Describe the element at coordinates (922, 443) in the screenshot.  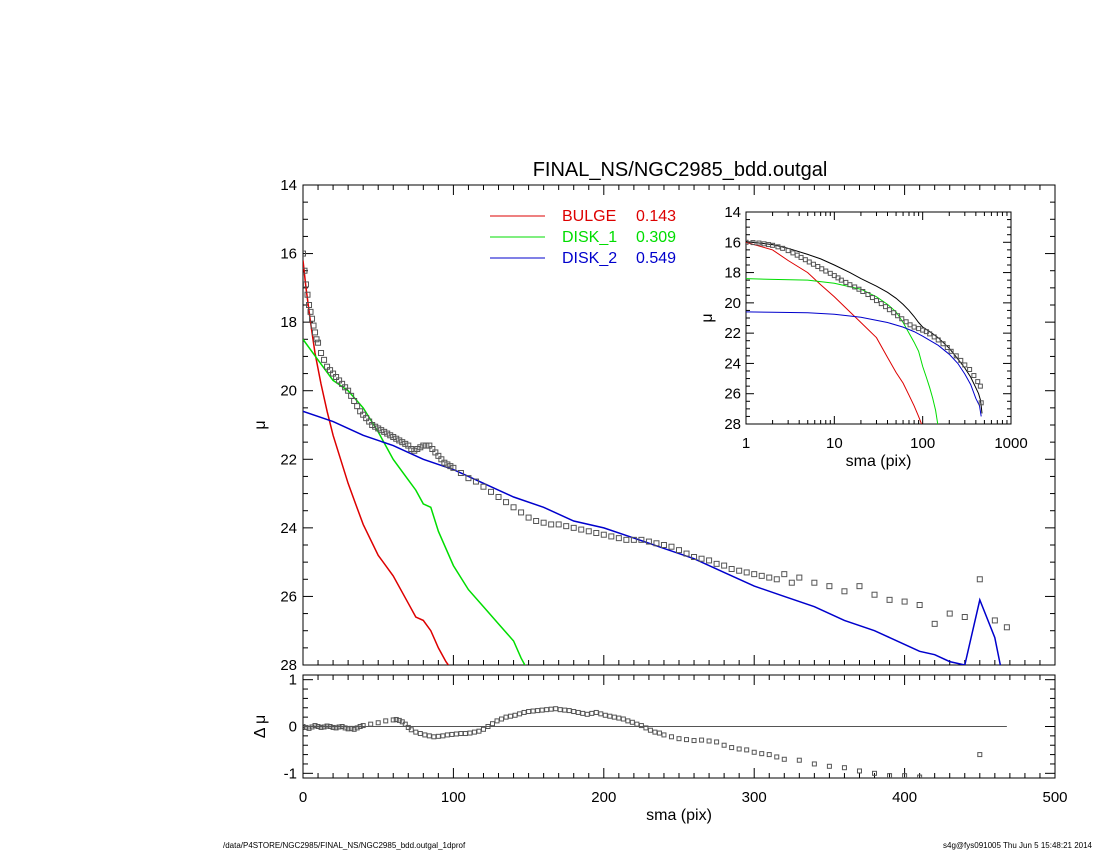
I see `inset-xtick-label: 100` at that location.